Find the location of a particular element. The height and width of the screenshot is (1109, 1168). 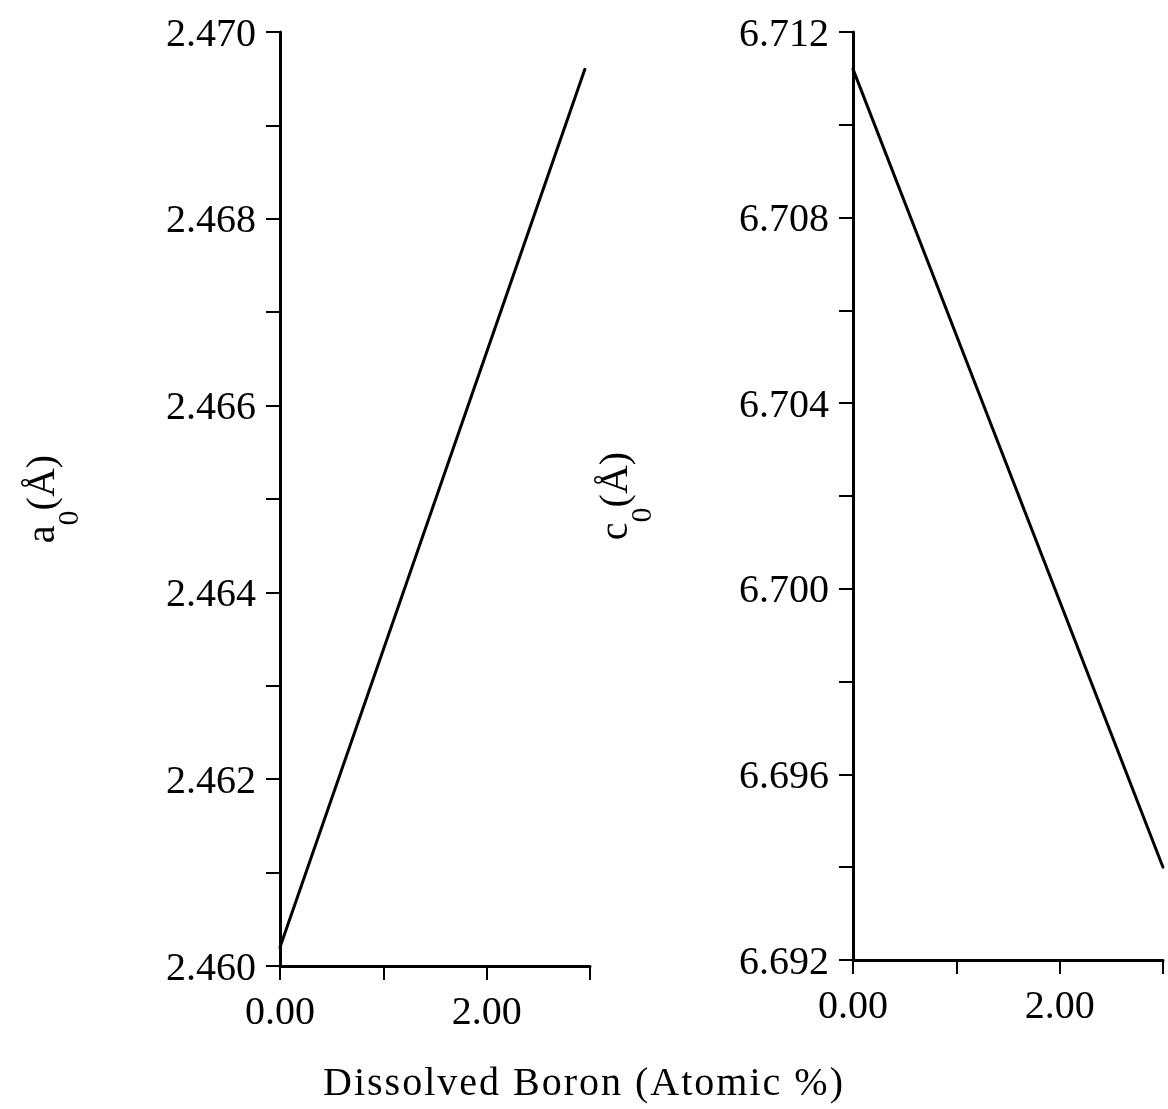

y-tick-label: 6.708 is located at coordinates (784, 218).